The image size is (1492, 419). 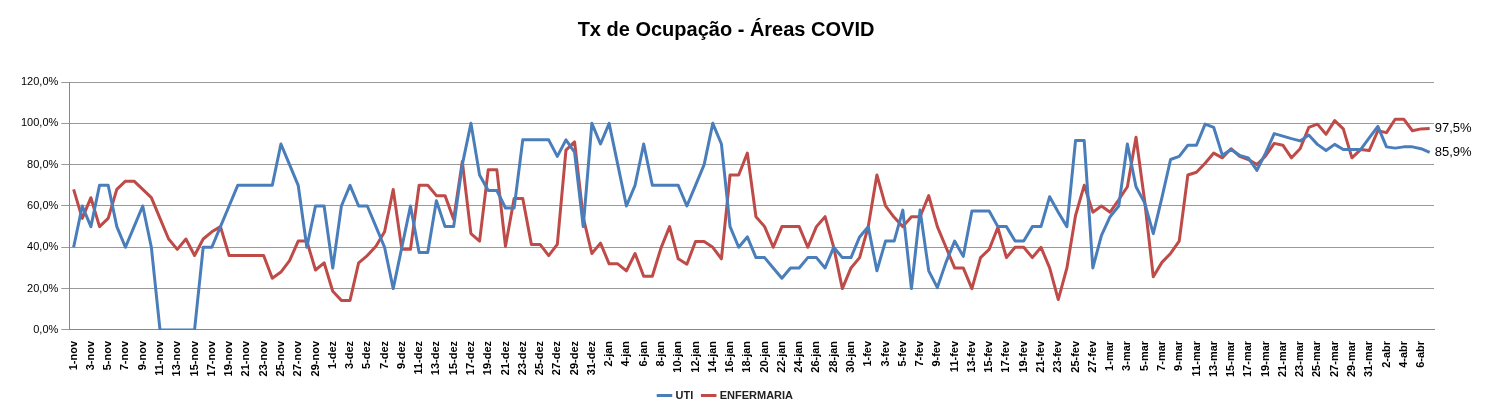 What do you see at coordinates (684, 394) in the screenshot?
I see `legend-label: UTI` at bounding box center [684, 394].